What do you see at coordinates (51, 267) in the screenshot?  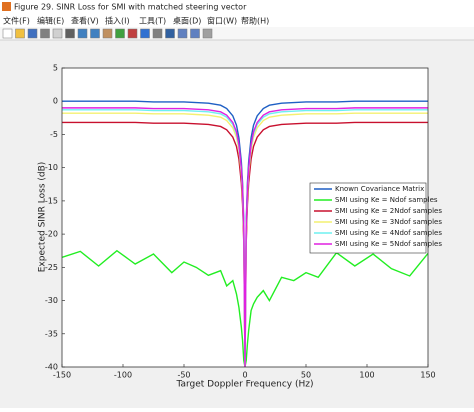 I see `y-tick-label: -25` at bounding box center [51, 267].